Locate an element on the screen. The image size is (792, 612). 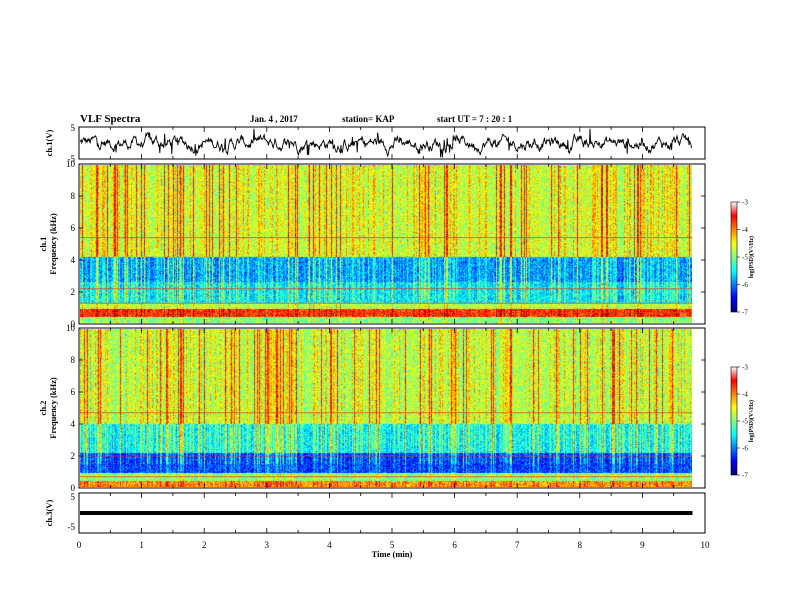
ch3-waveform-panel: 5 -5 ch.3(V) 0 1 2 3 4 5 6 7 8 9 10 Time (min) is located at coordinates (377, 525).